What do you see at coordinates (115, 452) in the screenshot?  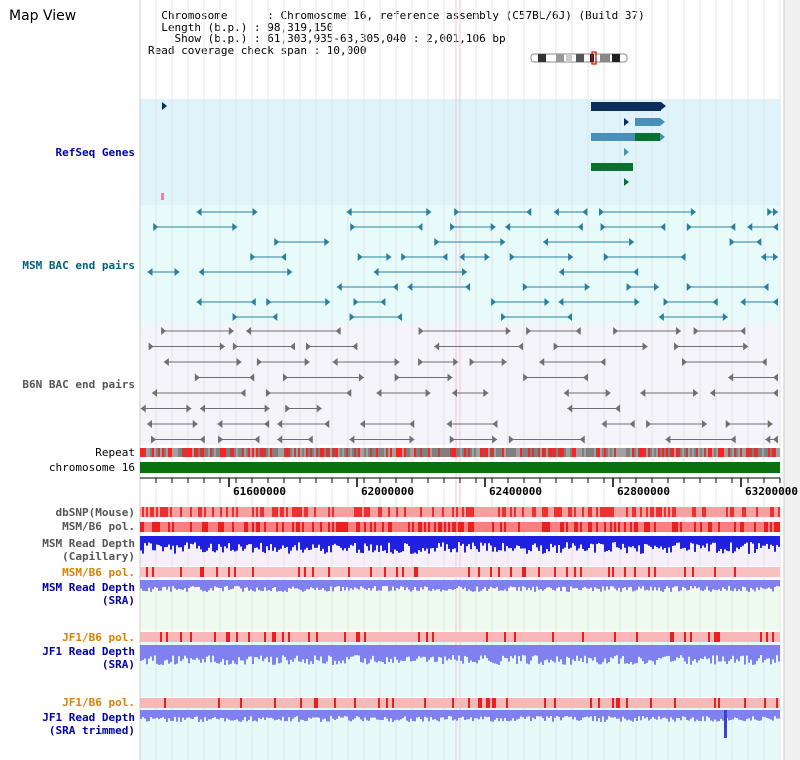 I see `track-label-repeat: Repeat` at bounding box center [115, 452].